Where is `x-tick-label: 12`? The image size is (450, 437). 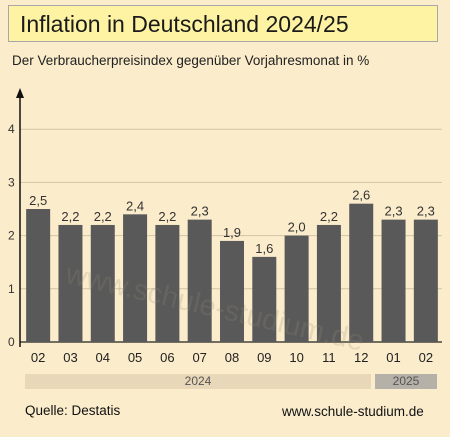
x-tick-label: 12 is located at coordinates (361, 357).